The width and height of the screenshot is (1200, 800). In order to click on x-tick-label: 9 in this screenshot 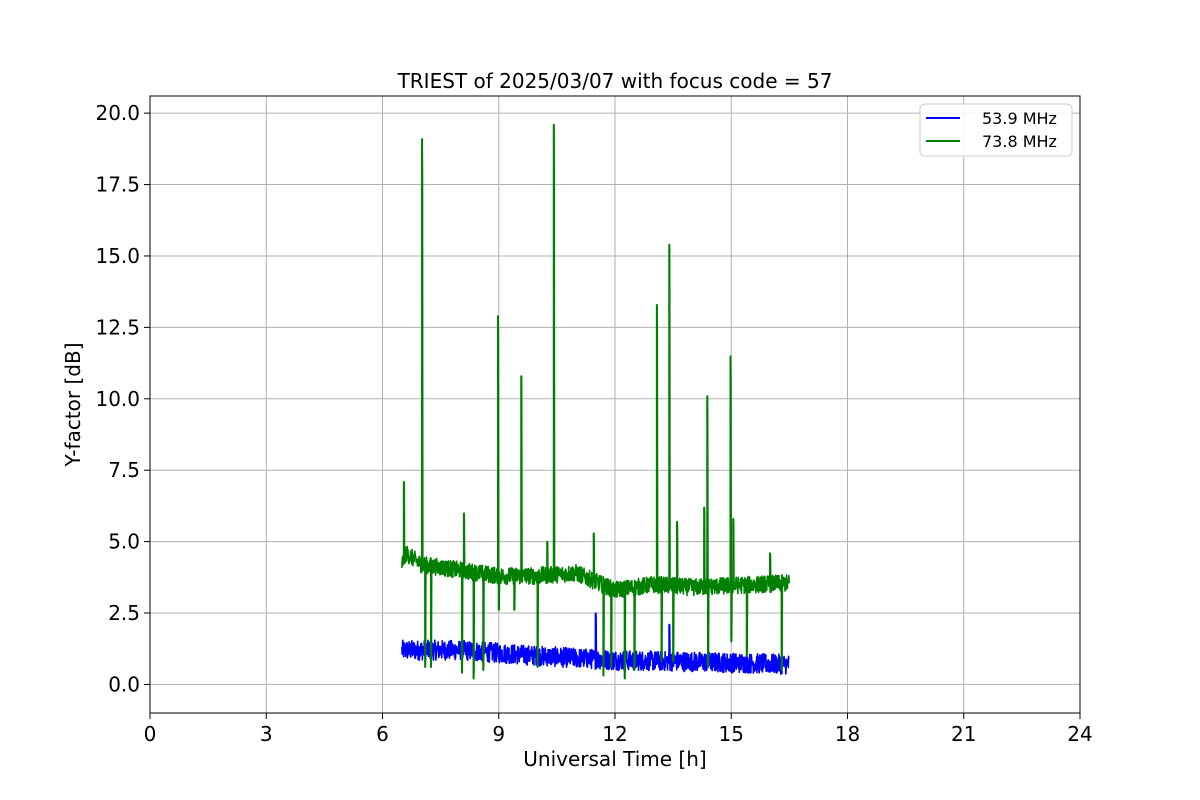, I will do `click(498, 734)`.